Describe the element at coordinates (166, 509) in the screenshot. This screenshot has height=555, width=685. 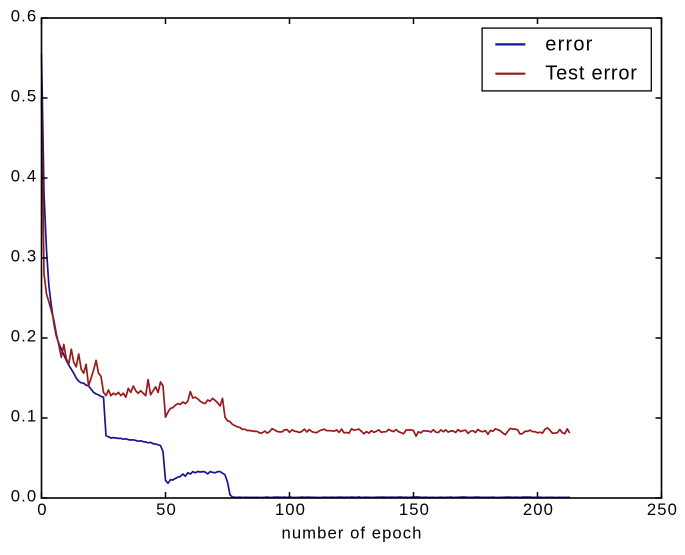
I see `svg-text: 50` at that location.